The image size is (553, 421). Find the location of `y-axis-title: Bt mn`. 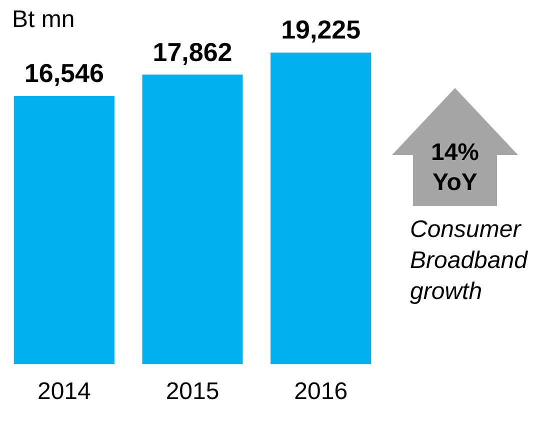

y-axis-title: Bt mn is located at coordinates (43, 20).